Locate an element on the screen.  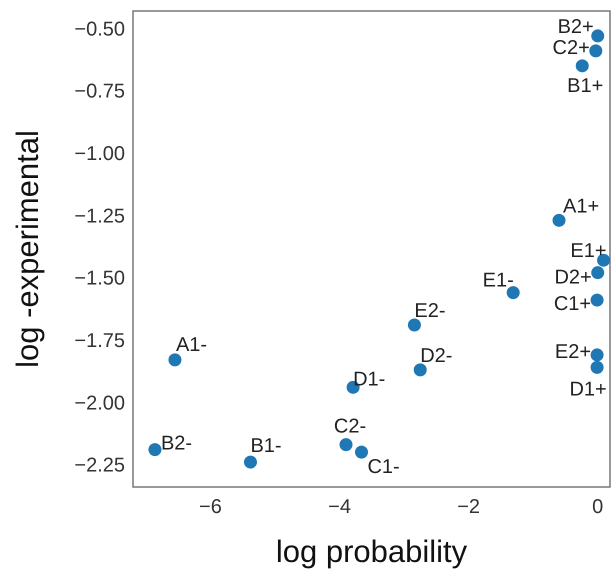
annotation: D2+ is located at coordinates (573, 277).